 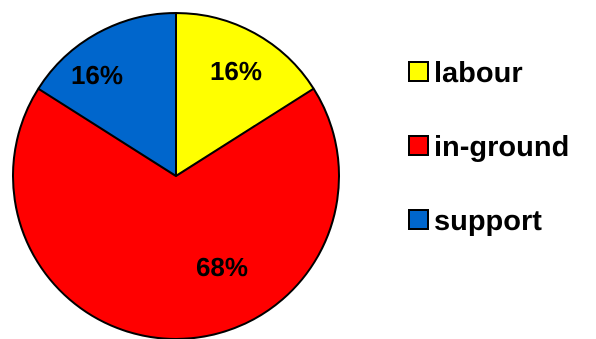 What do you see at coordinates (245, 94) in the screenshot?
I see `pie-slice-labour` at bounding box center [245, 94].